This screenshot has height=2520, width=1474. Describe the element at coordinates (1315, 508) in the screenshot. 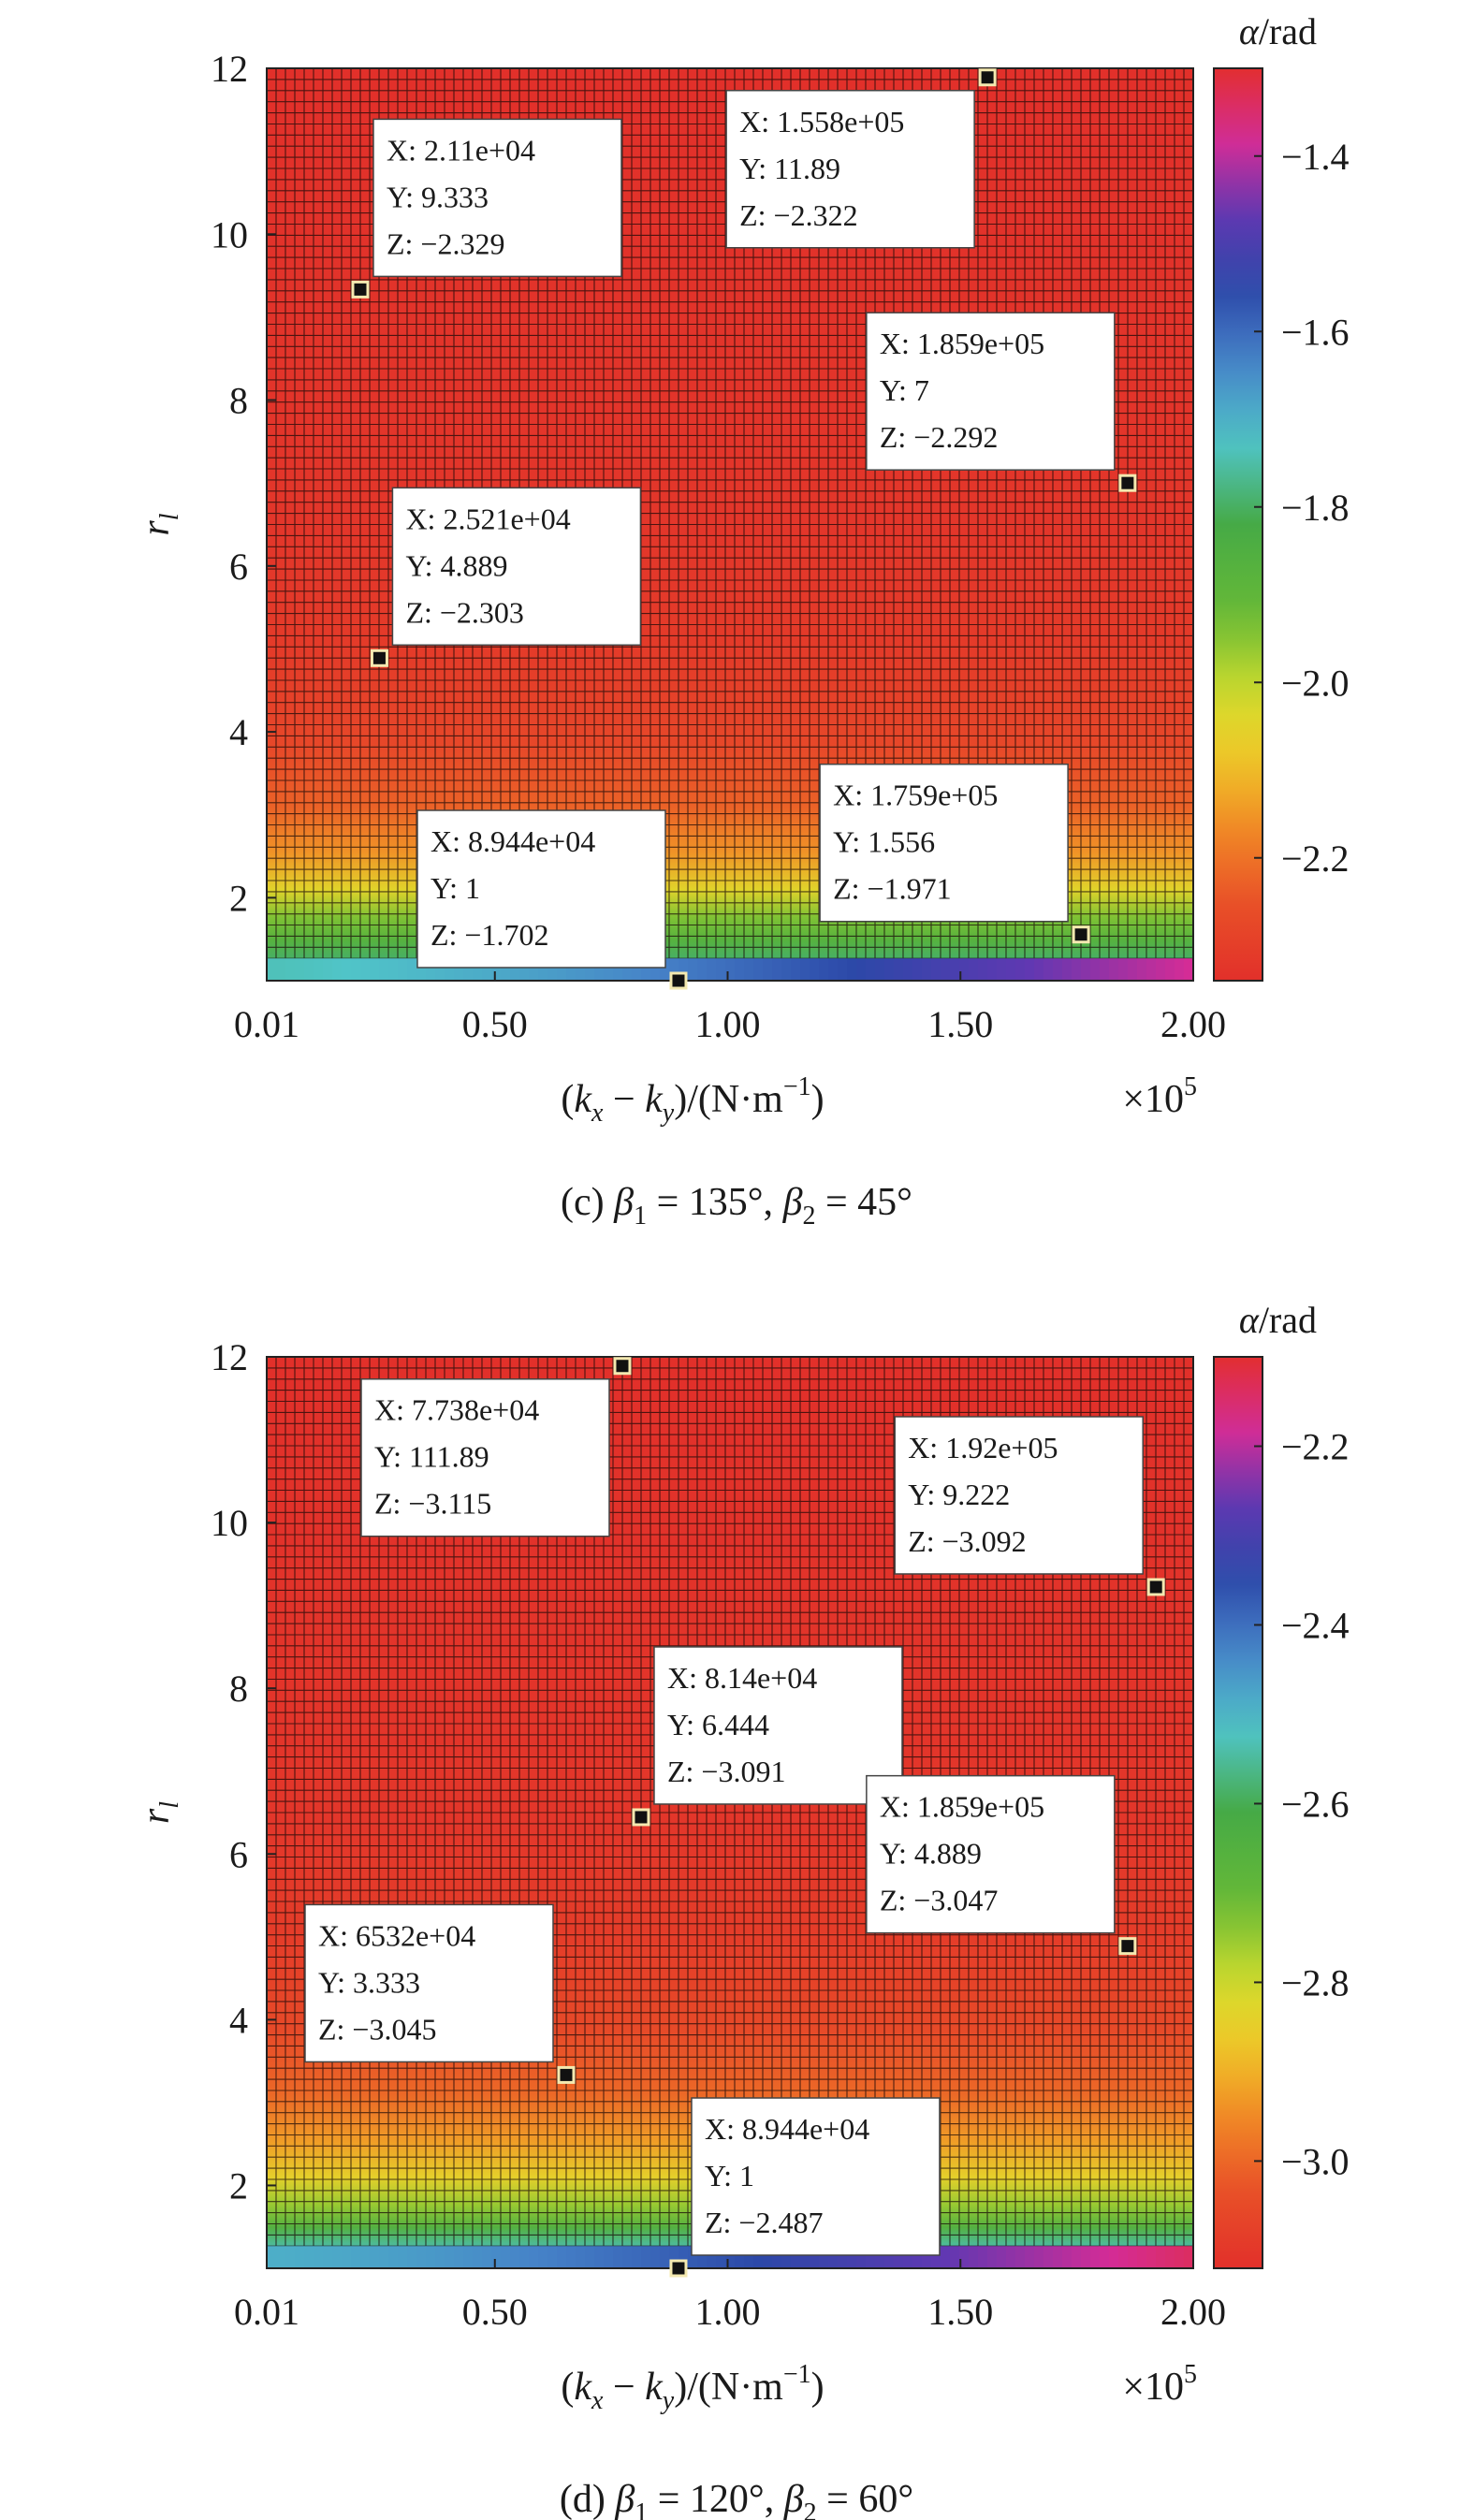

I see `colorbar-tick-label: −1.8` at that location.